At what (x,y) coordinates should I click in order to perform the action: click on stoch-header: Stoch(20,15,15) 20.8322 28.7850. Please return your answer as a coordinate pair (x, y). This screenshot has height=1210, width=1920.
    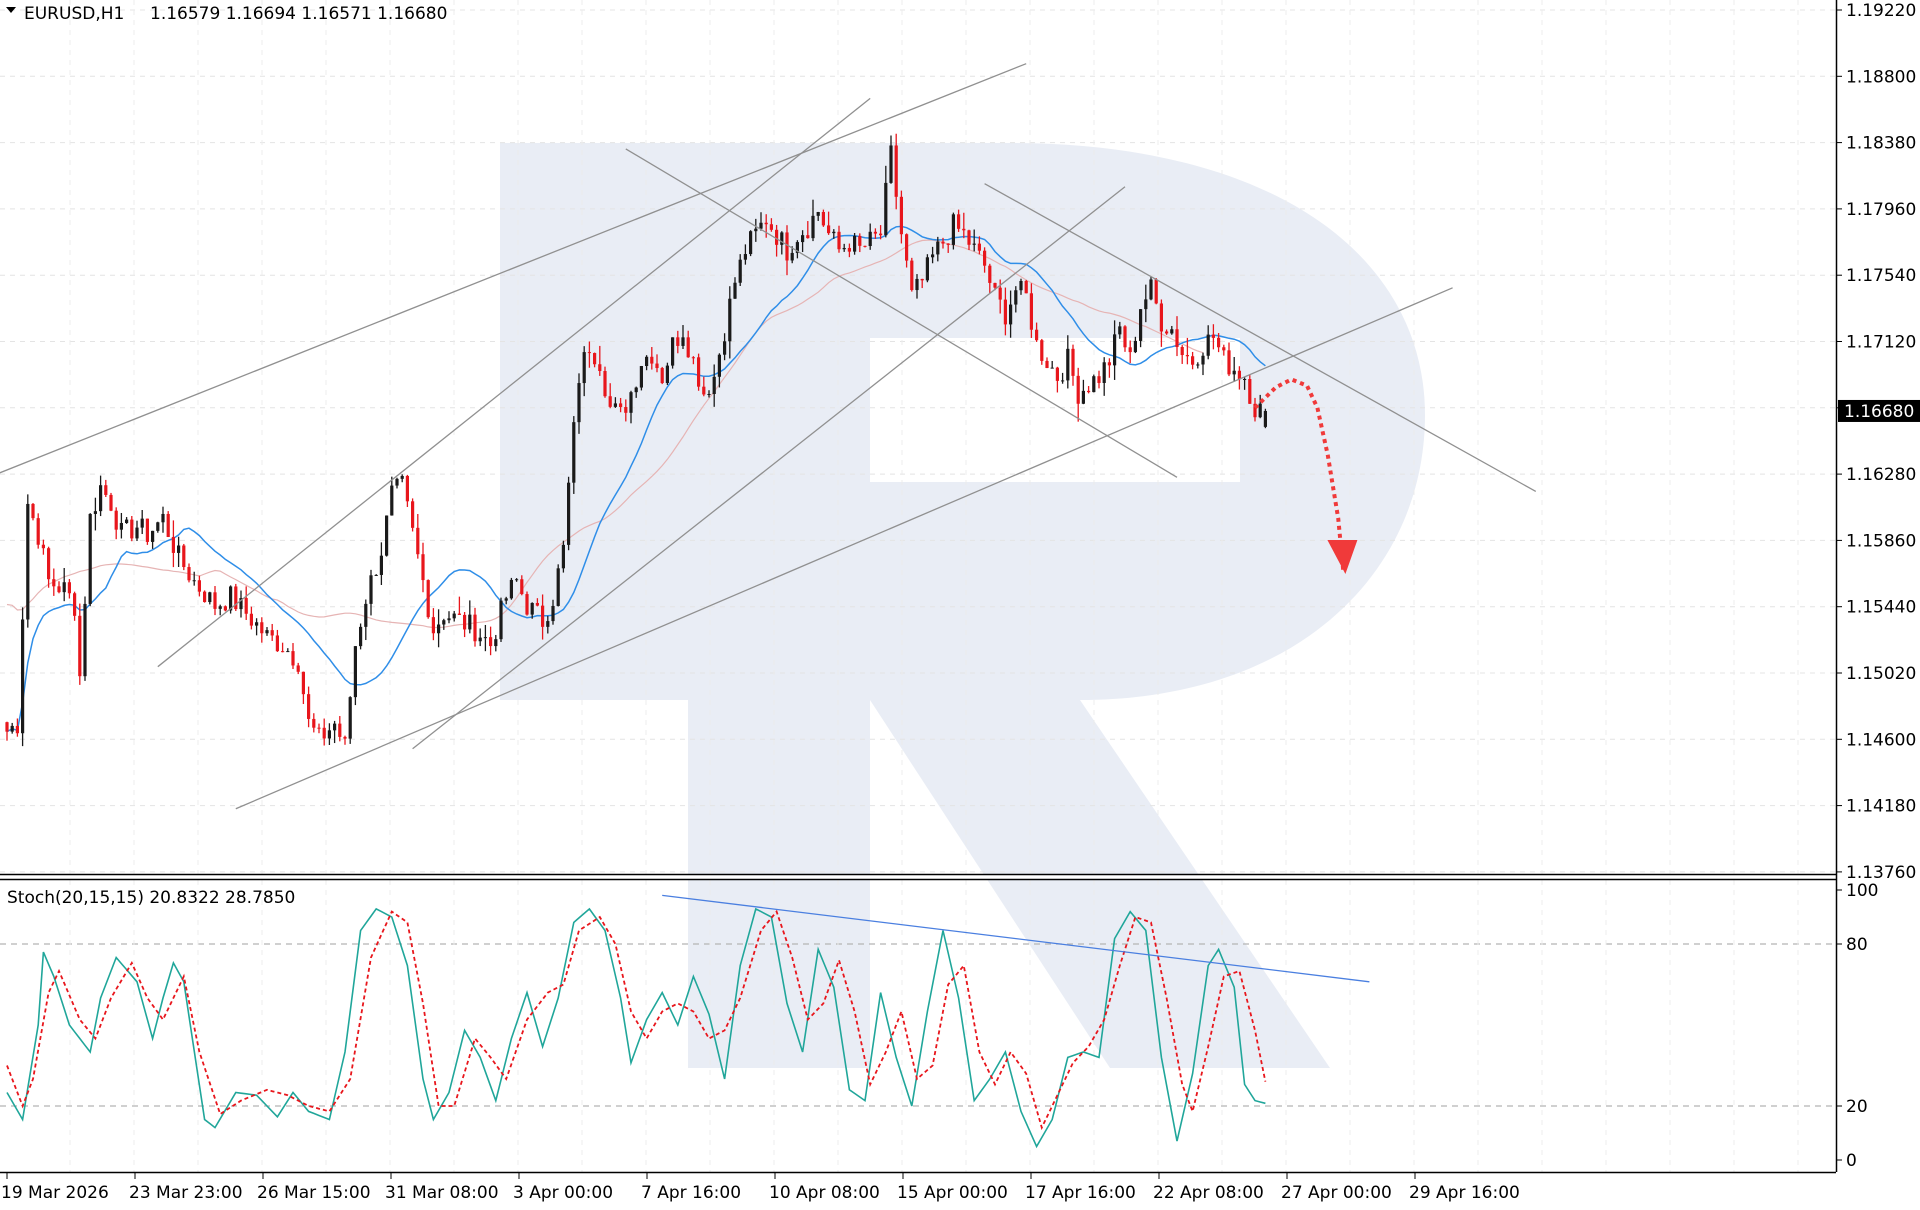
    Looking at the image, I should click on (151, 898).